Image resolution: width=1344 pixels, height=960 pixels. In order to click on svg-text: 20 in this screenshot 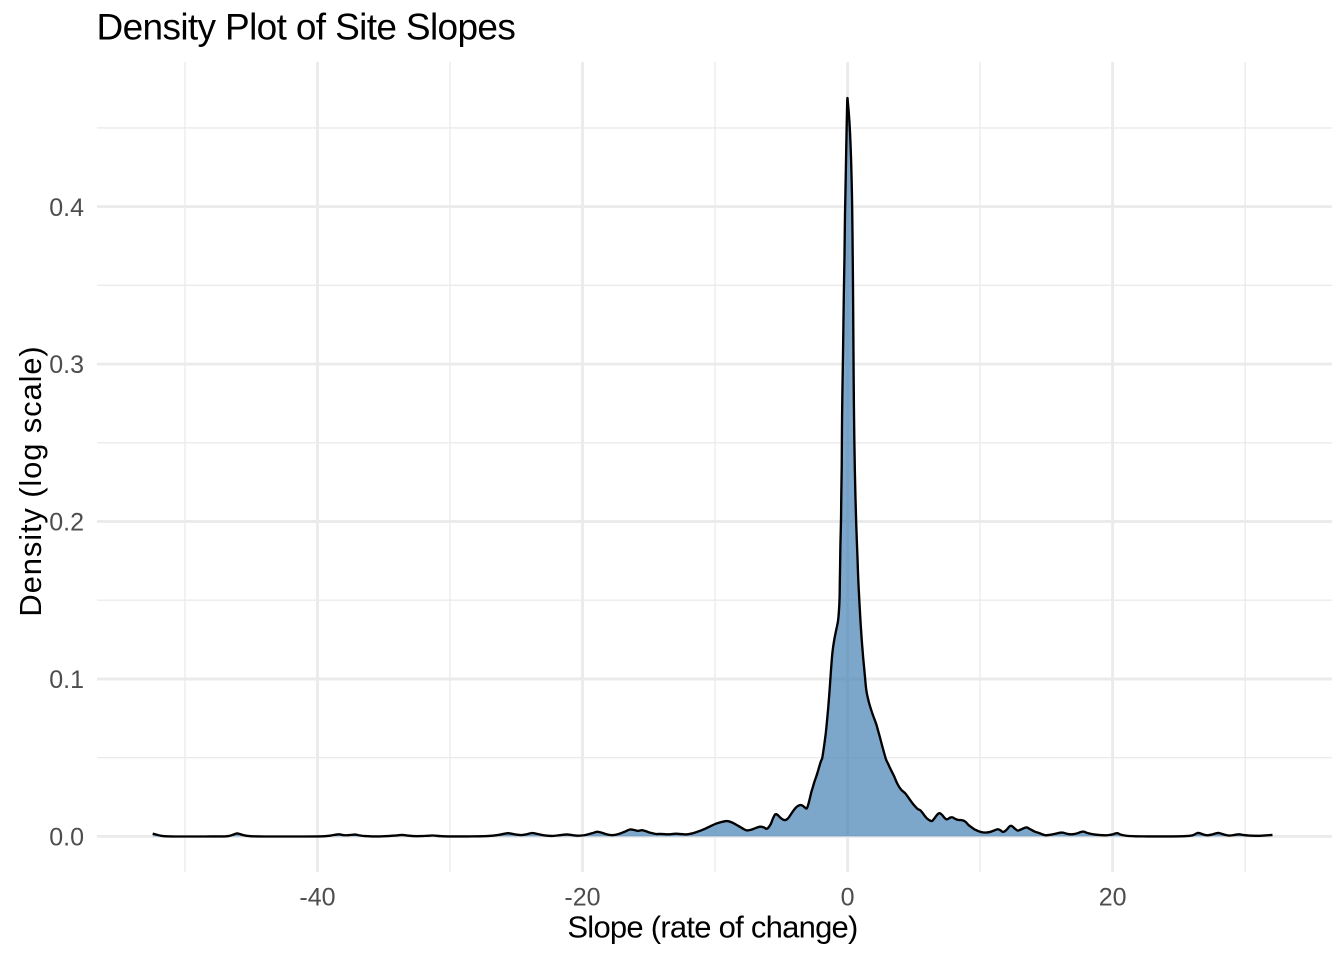, I will do `click(1113, 897)`.